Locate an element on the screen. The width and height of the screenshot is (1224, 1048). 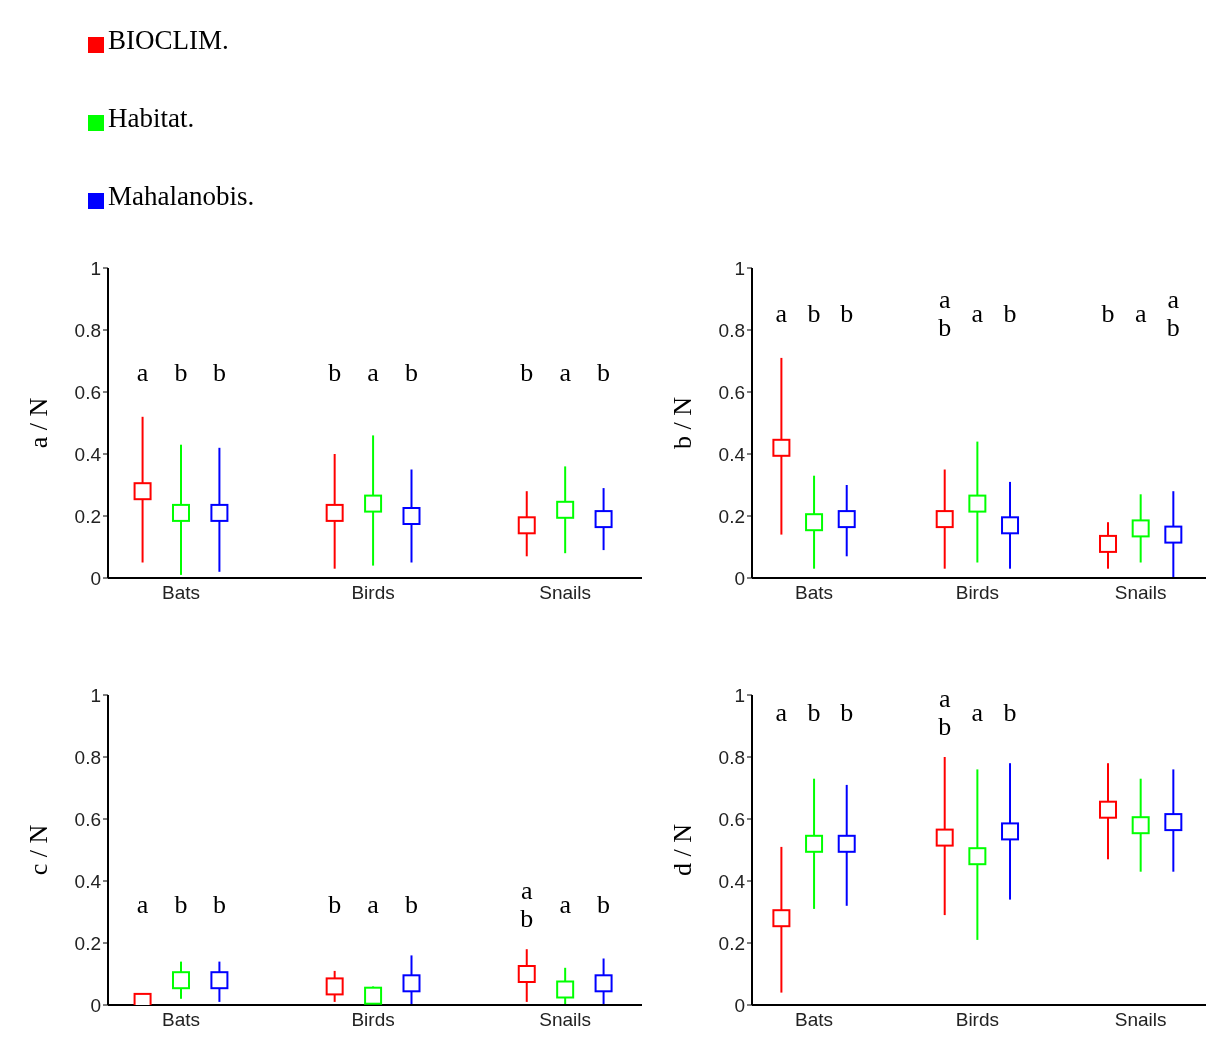
y-axis-title: b / N is located at coordinates (683, 422).